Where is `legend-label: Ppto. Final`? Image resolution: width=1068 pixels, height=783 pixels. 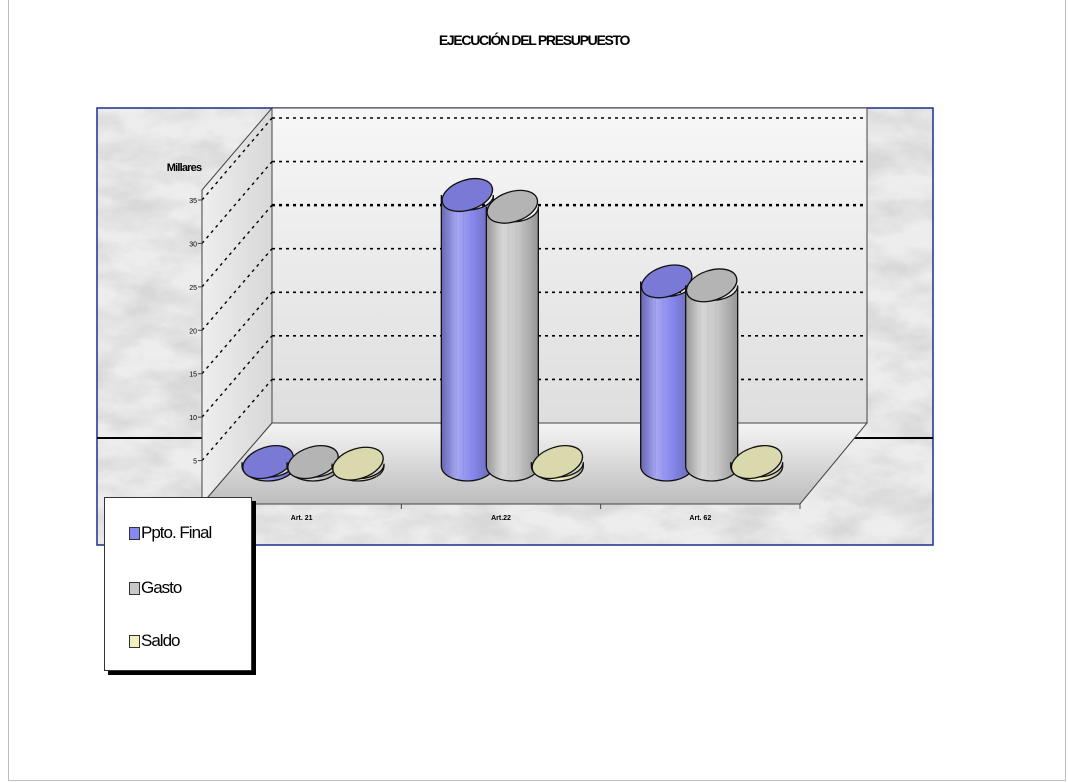
legend-label: Ppto. Final is located at coordinates (176, 532).